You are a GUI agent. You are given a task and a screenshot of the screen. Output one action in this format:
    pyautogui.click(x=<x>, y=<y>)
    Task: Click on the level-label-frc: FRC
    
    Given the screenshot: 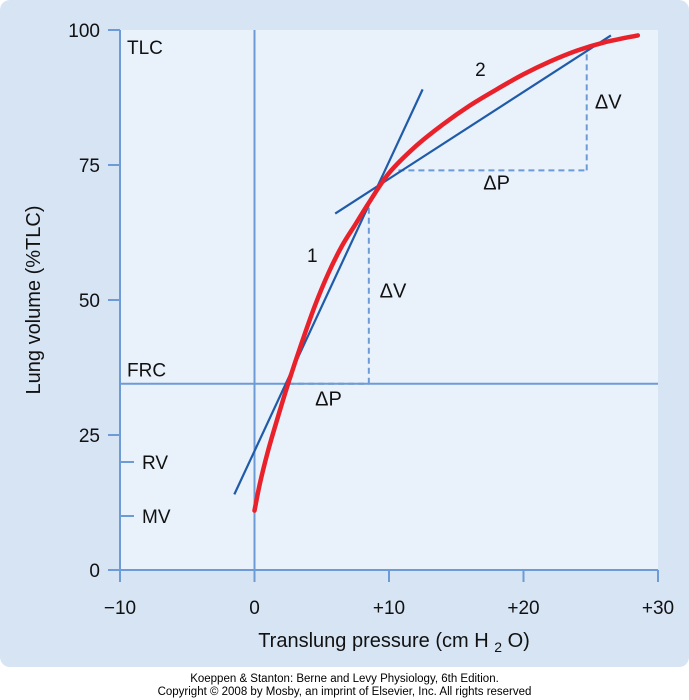 What is the action you would take?
    pyautogui.click(x=146, y=371)
    